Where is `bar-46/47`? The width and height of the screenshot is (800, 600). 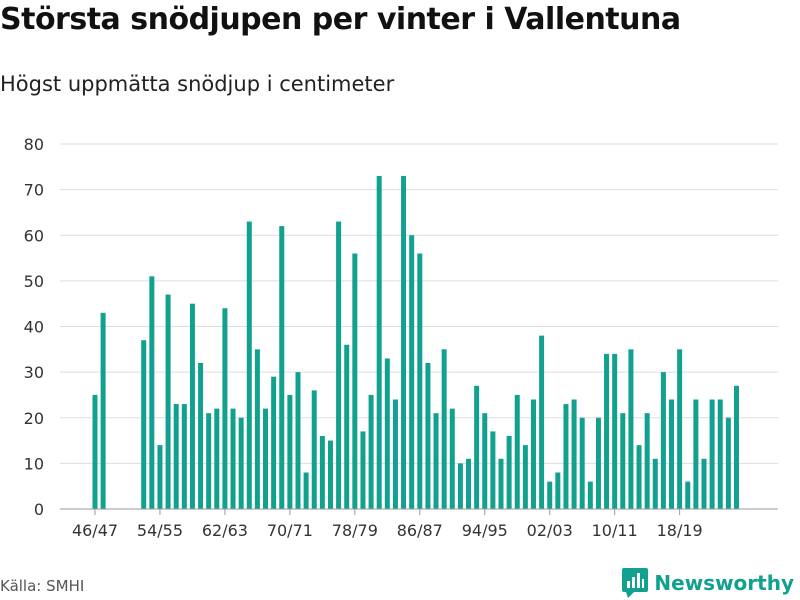 bar-46/47 is located at coordinates (95, 451).